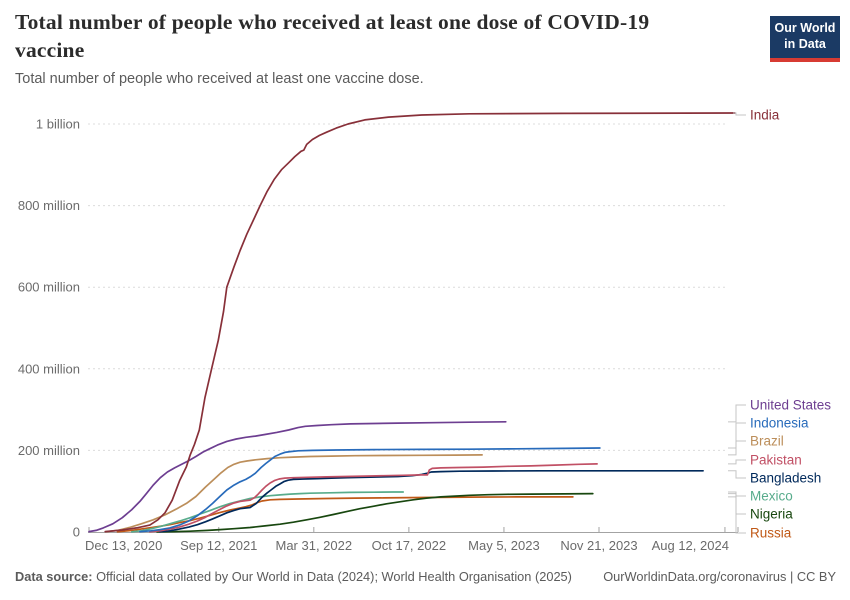  Describe the element at coordinates (58, 124) in the screenshot. I see `y-tick-label-1-billion: 1 billion` at that location.